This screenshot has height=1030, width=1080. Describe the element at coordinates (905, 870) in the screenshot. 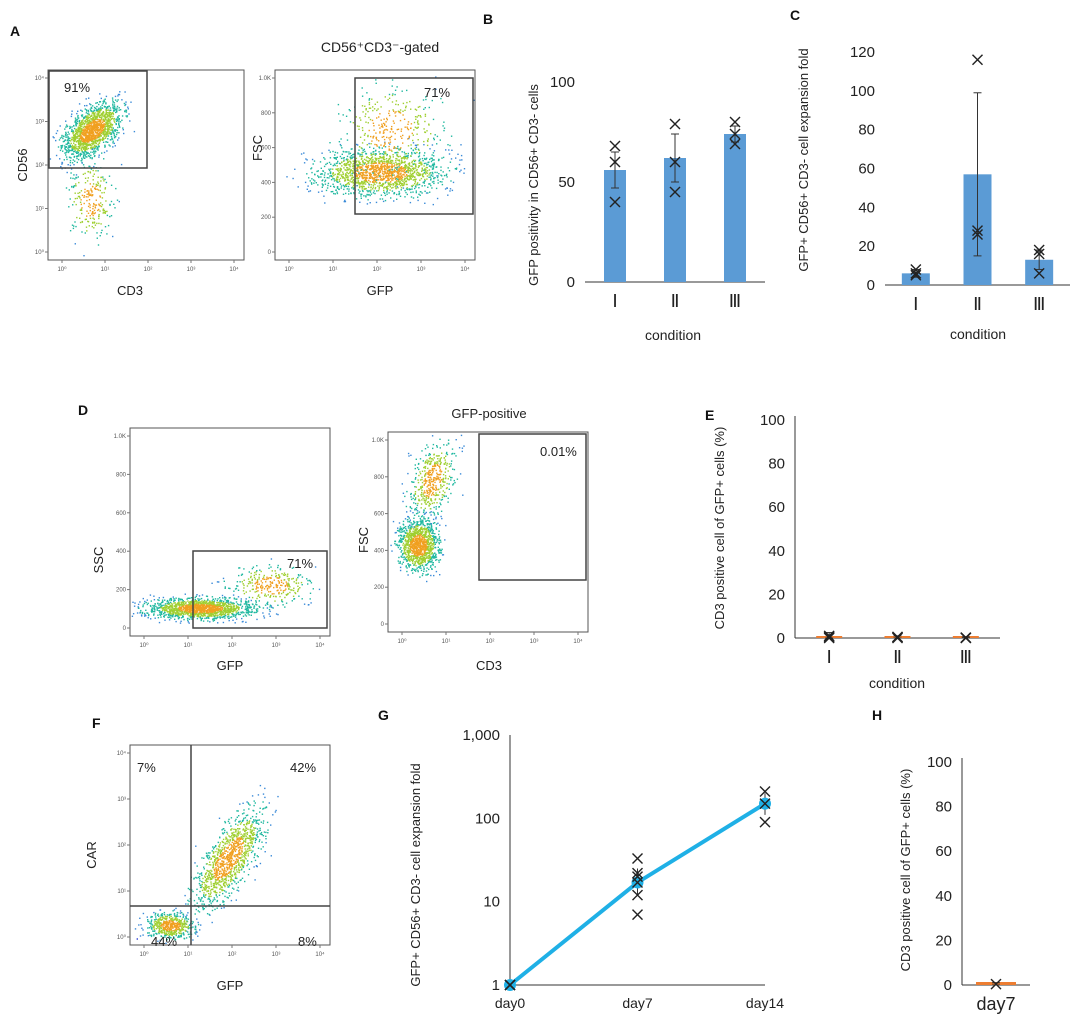

I see `y-axis-label: CD3 positive cell of GFP+ cells (%)` at that location.